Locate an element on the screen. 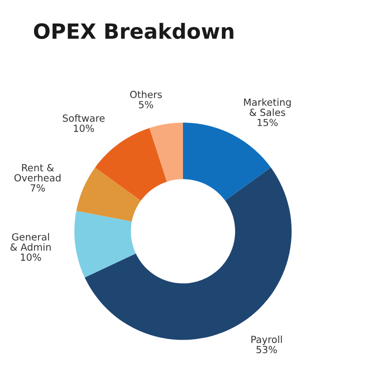 The height and width of the screenshot is (366, 366). slice-label: Marketing & Sales is located at coordinates (267, 107).